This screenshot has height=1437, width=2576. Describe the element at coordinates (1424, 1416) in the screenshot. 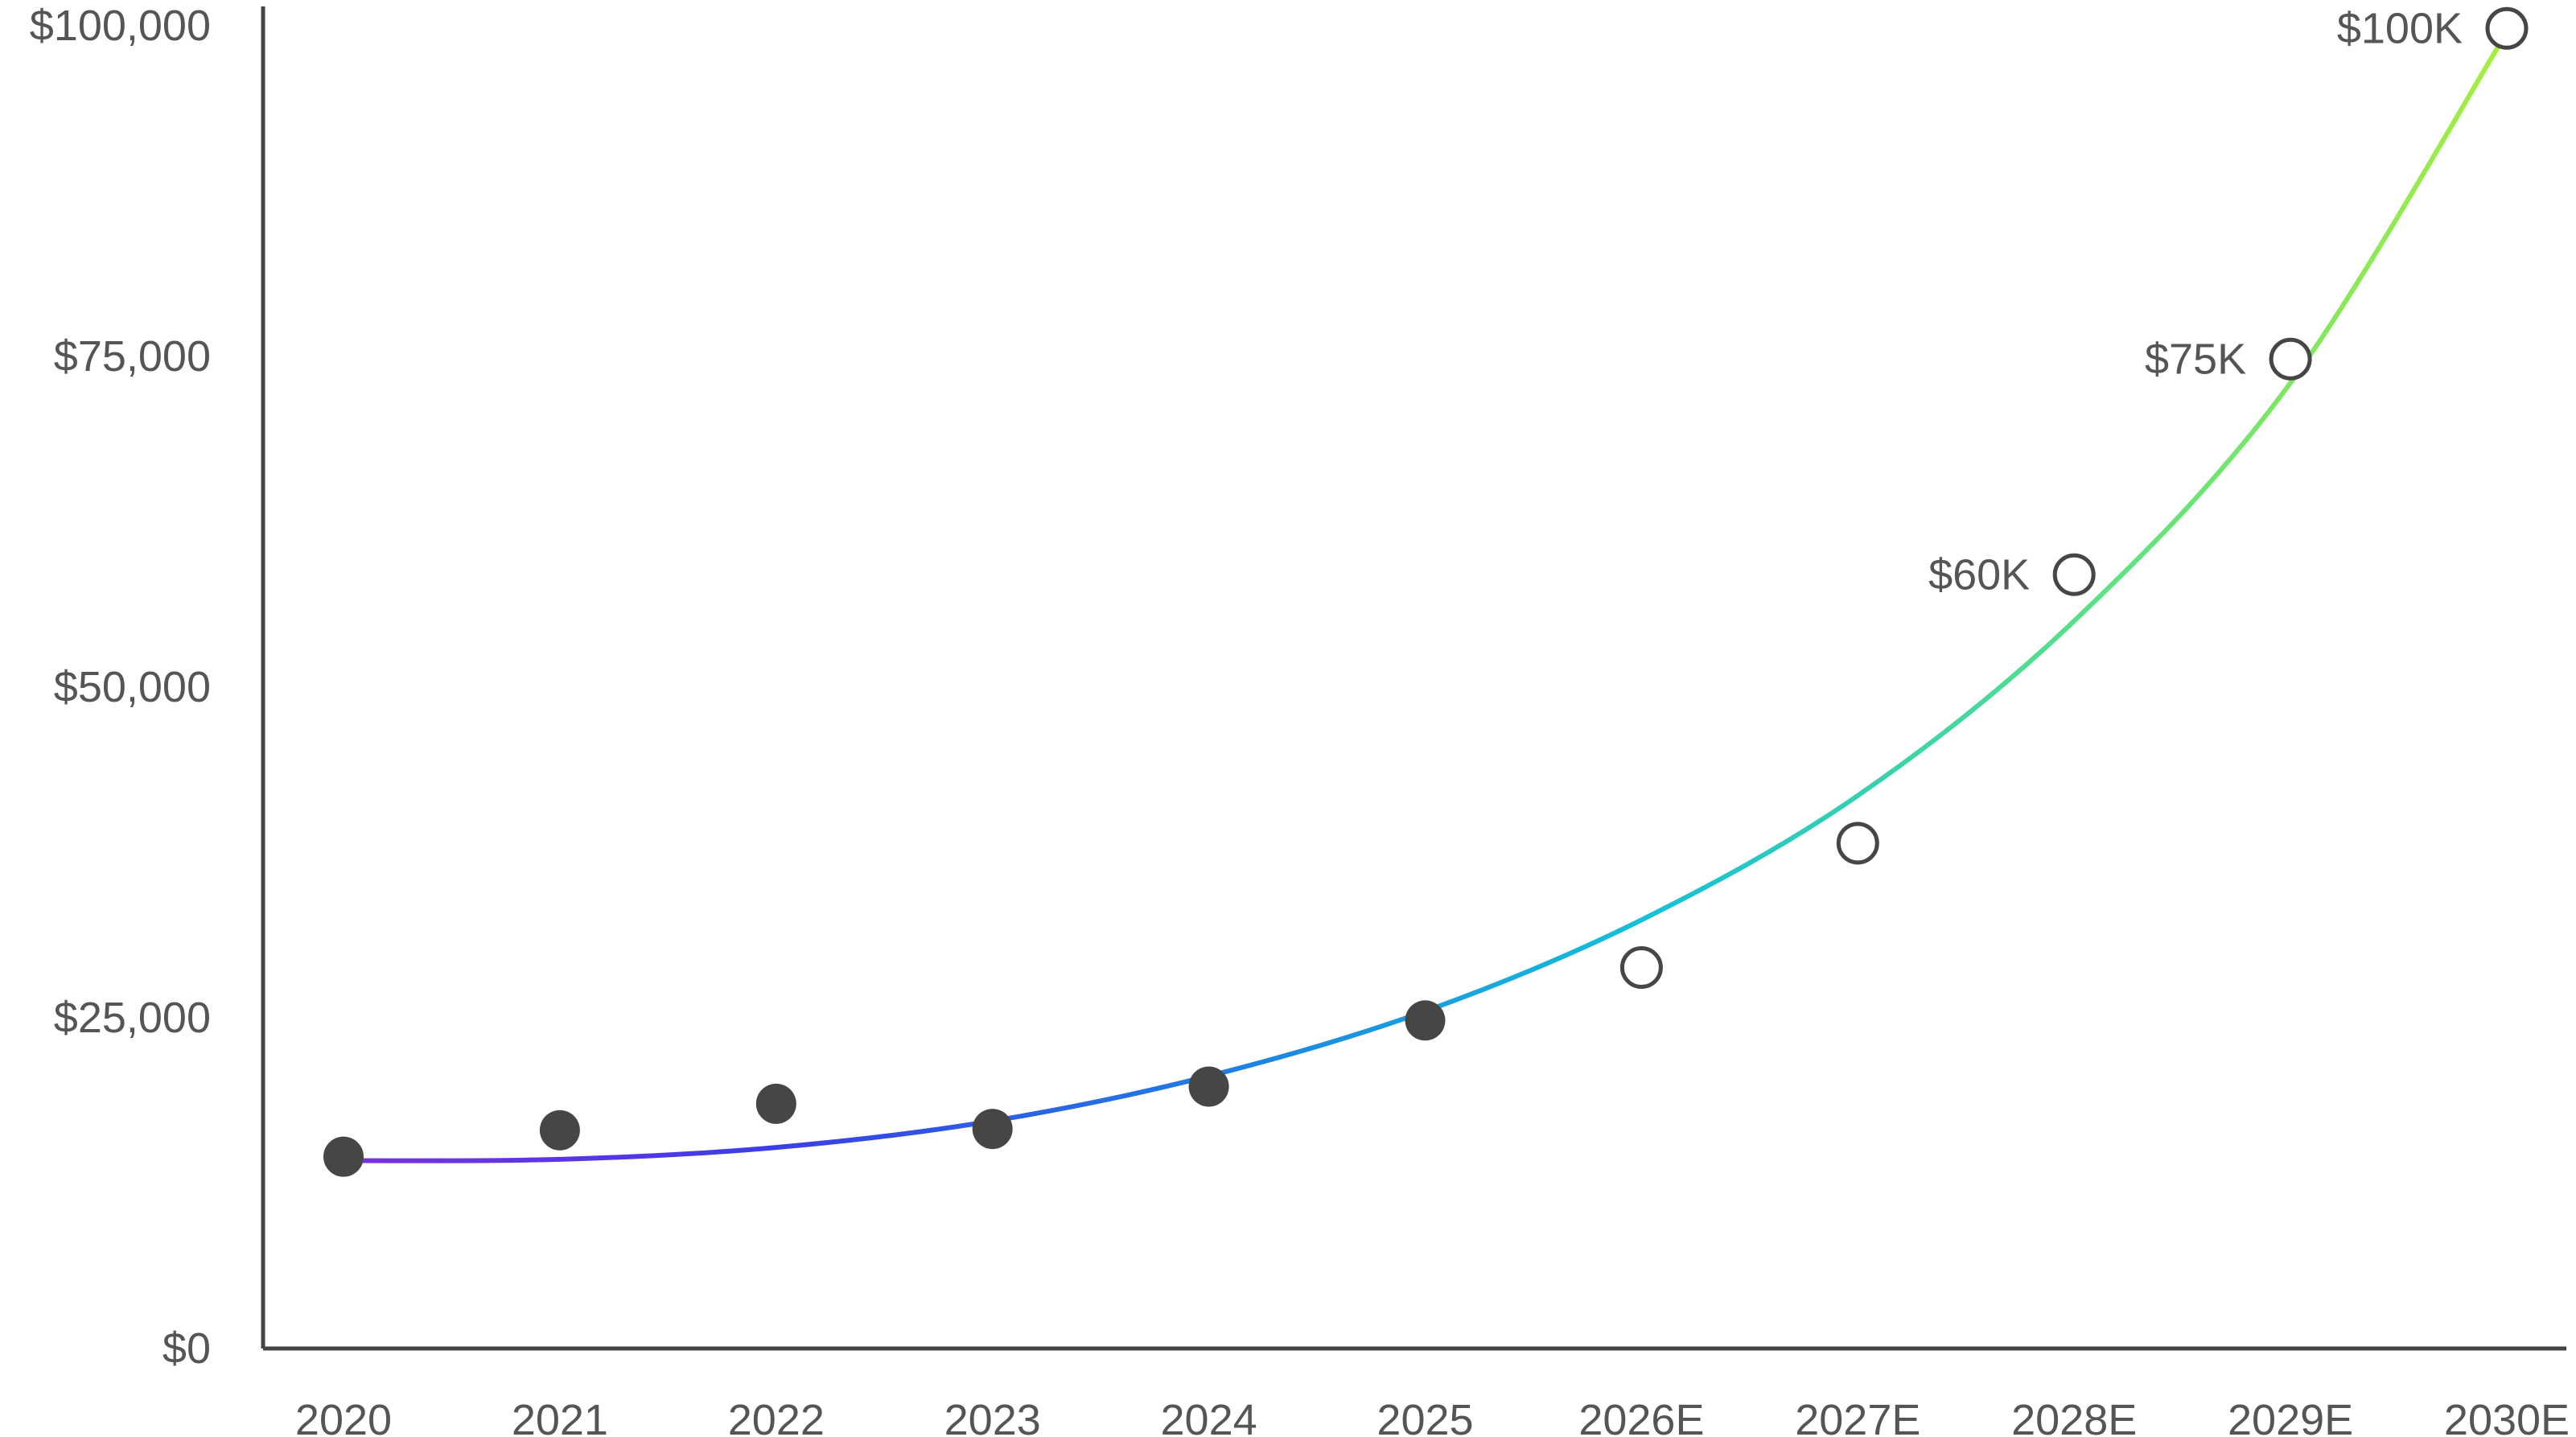

I see `x-tick-label: 2025` at that location.